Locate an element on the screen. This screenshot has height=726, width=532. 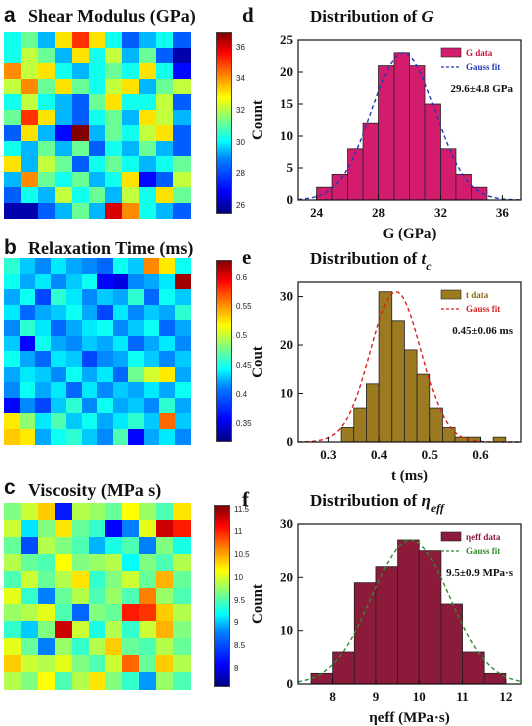
colorbar-relaxation is located at coordinates (224, 351).